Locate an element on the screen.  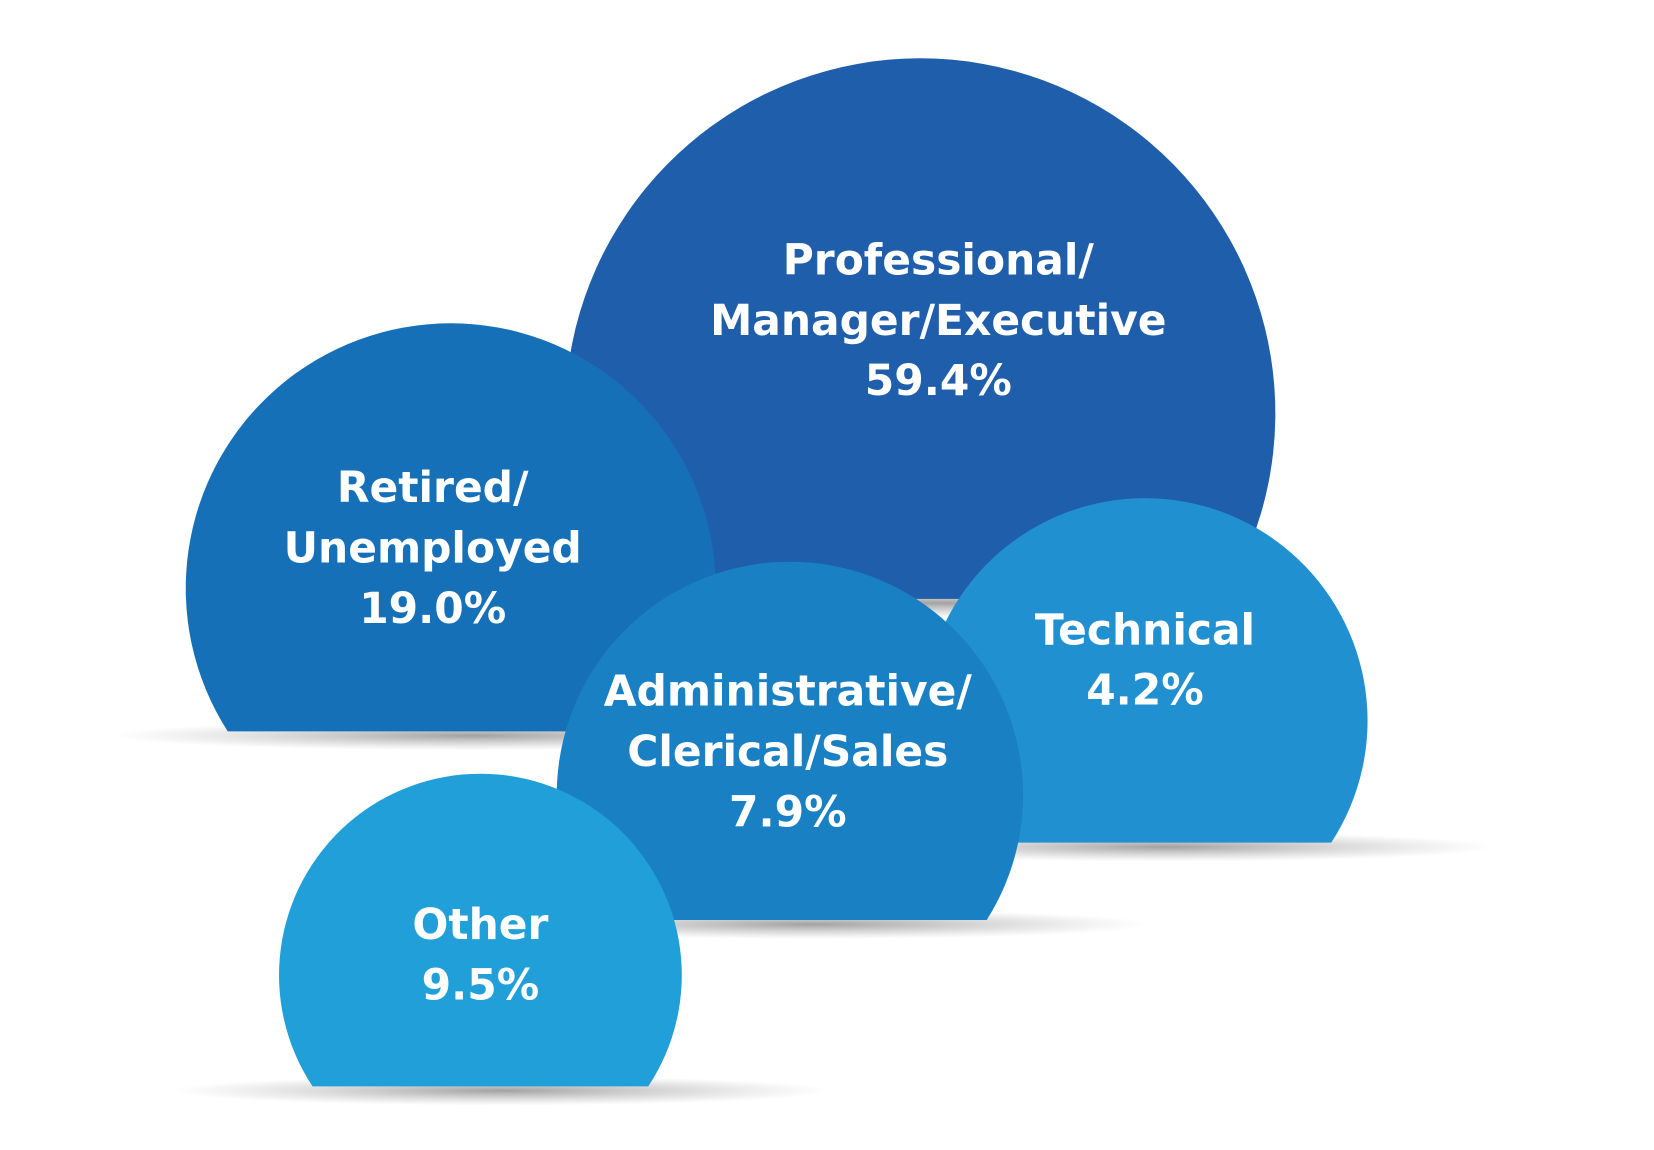
value-label: 9.5% is located at coordinates (481, 984).